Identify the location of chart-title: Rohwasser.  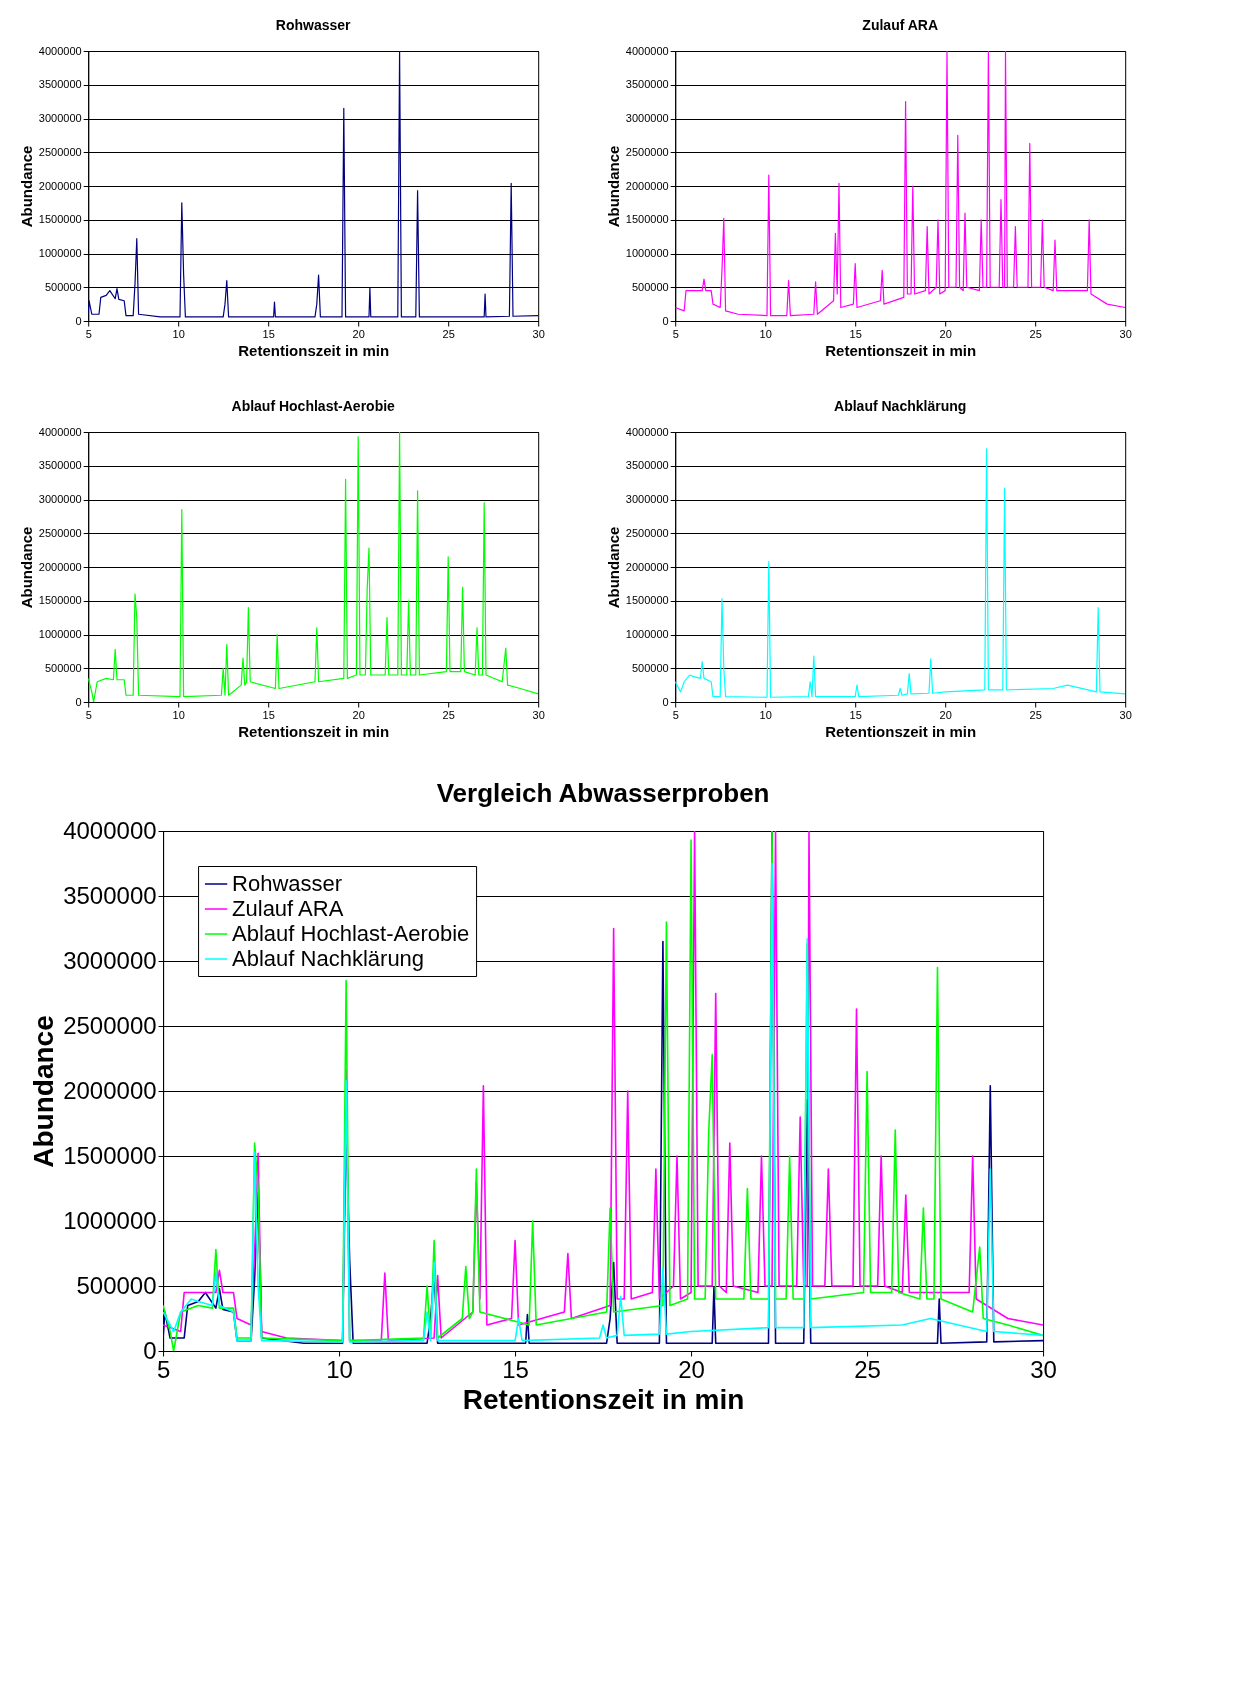
(313, 25).